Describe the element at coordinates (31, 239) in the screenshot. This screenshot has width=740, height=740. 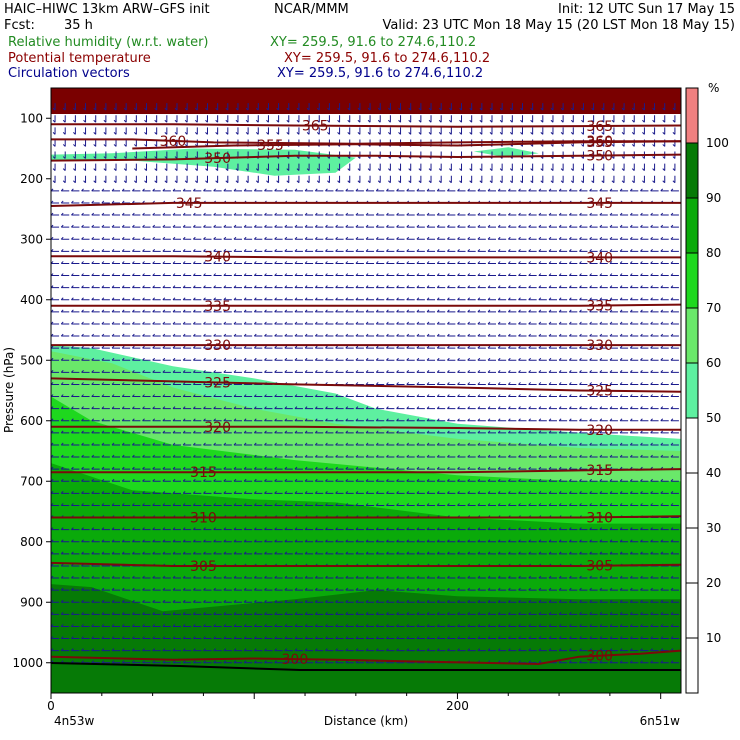
I see `y-tick-label: 300` at that location.